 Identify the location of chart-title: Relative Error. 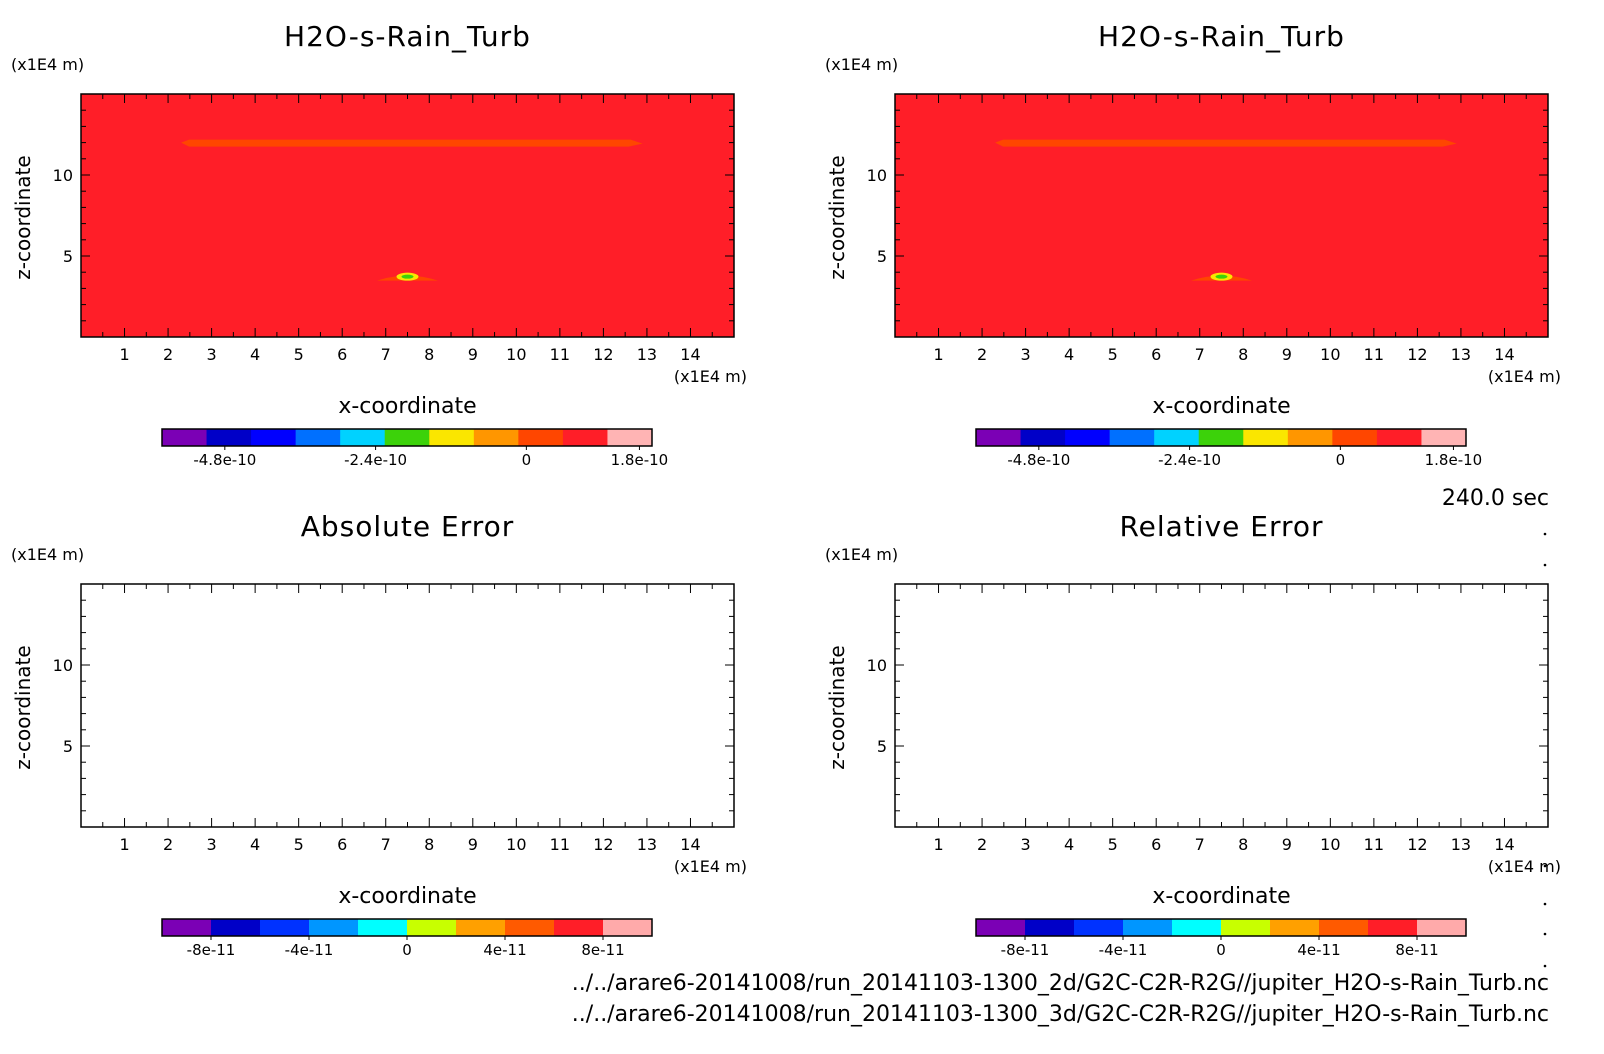
(1221, 526).